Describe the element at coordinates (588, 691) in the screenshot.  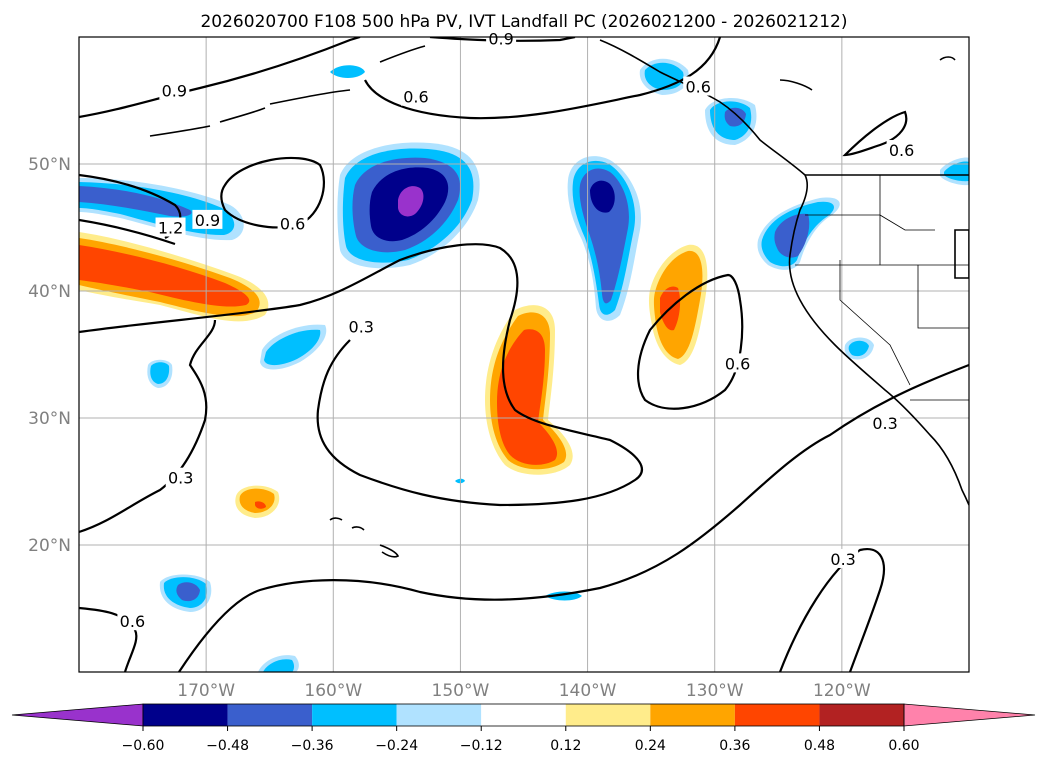
I see `lon-tick-label: 140°W` at that location.